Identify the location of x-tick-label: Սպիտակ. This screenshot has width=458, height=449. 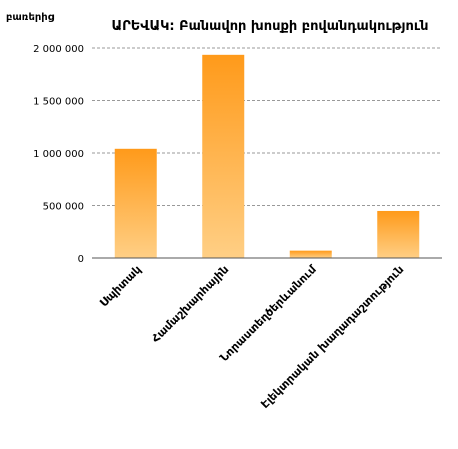
(120, 286).